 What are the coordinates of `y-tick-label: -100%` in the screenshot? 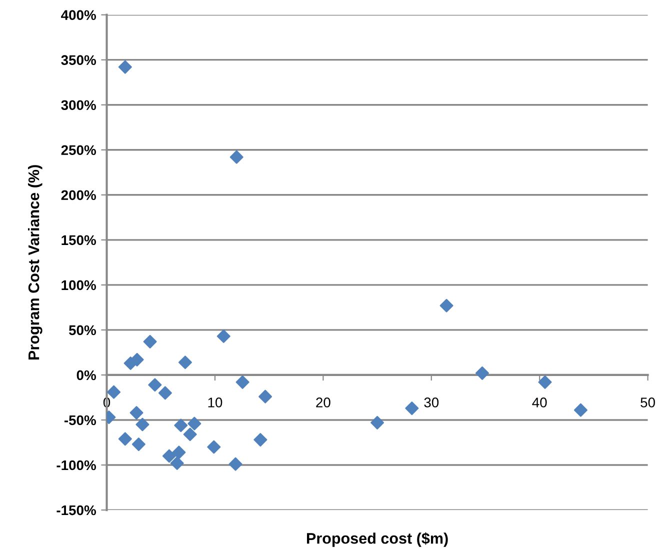 It's located at (76, 465).